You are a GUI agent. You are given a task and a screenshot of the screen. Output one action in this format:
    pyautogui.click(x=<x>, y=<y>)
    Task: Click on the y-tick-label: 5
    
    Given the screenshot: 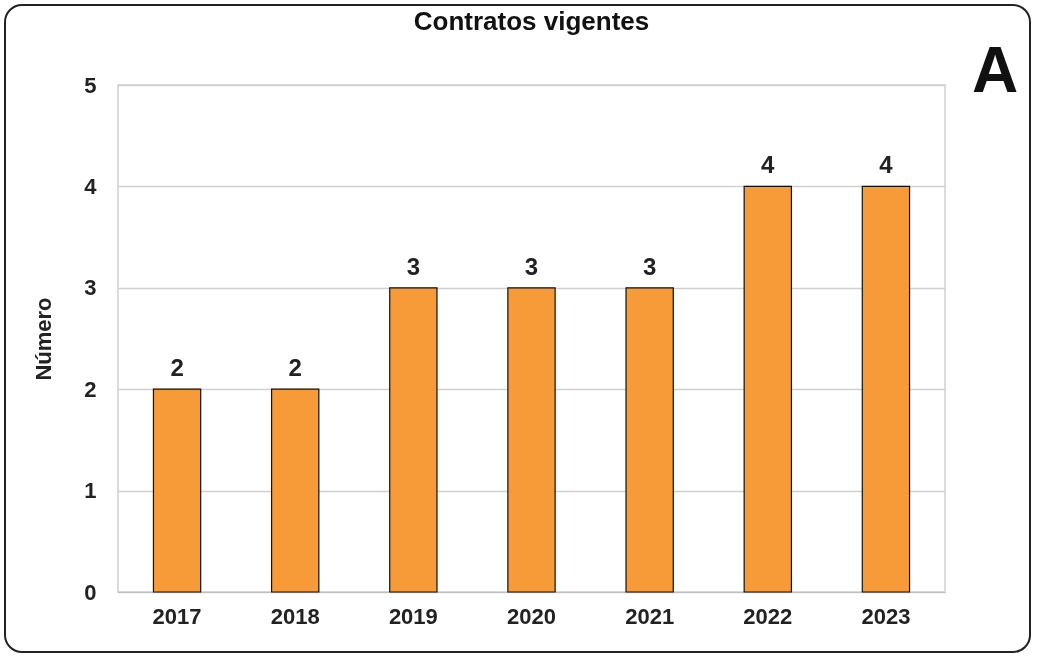 What is the action you would take?
    pyautogui.click(x=90, y=85)
    